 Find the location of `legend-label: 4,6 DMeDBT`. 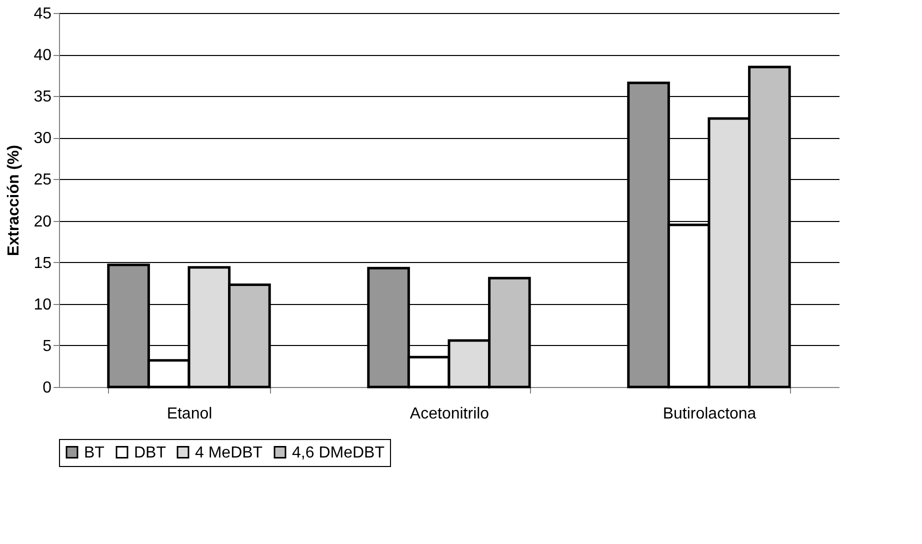

legend-label: 4,6 DMeDBT is located at coordinates (338, 453).